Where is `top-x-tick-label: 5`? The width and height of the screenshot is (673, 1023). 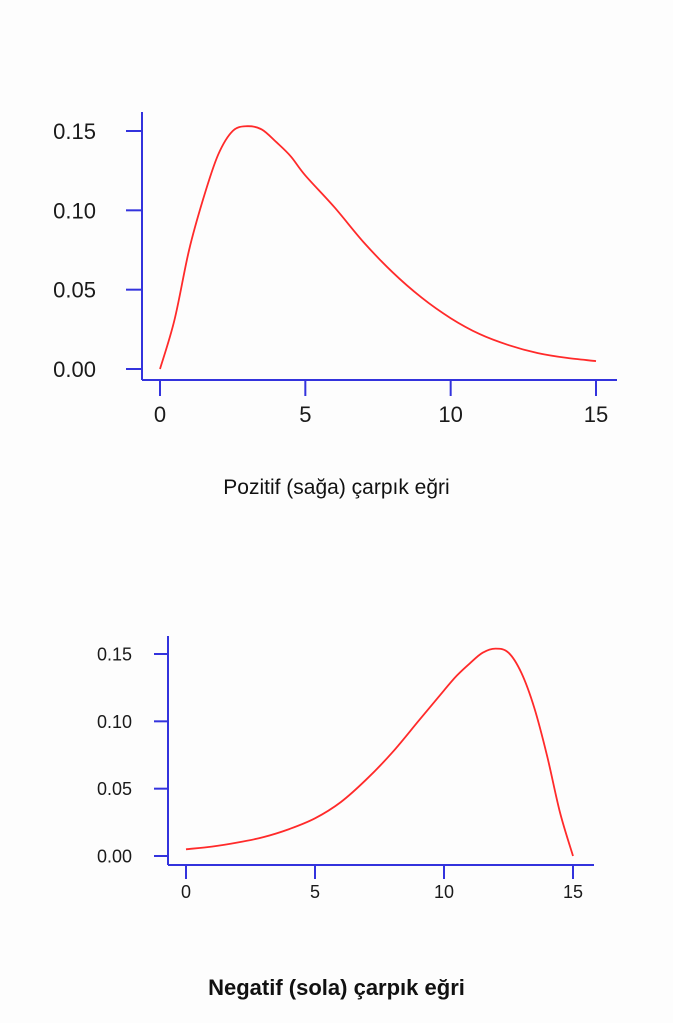 top-x-tick-label: 5 is located at coordinates (305, 414).